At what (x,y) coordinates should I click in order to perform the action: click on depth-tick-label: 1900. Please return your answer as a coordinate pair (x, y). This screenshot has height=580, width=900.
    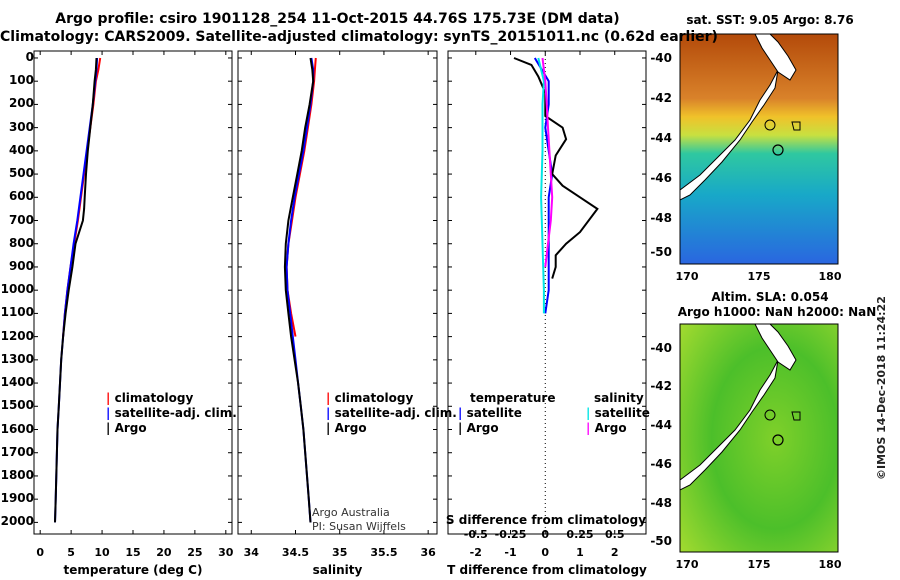
    Looking at the image, I should click on (17, 498).